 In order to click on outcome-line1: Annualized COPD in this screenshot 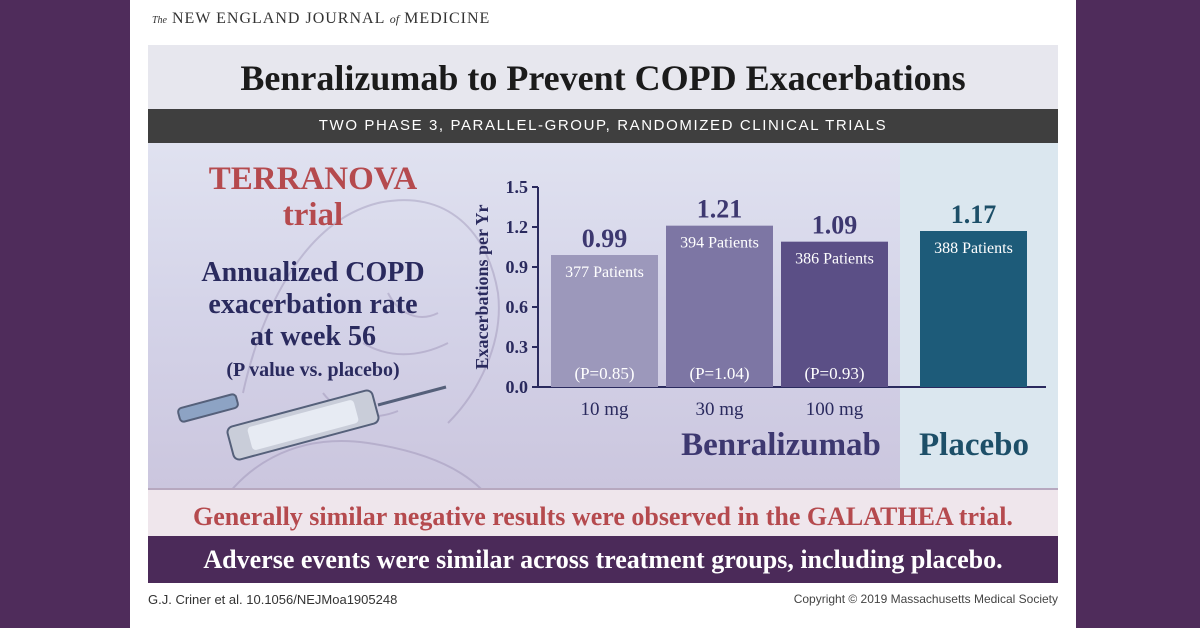, I will do `click(313, 272)`.